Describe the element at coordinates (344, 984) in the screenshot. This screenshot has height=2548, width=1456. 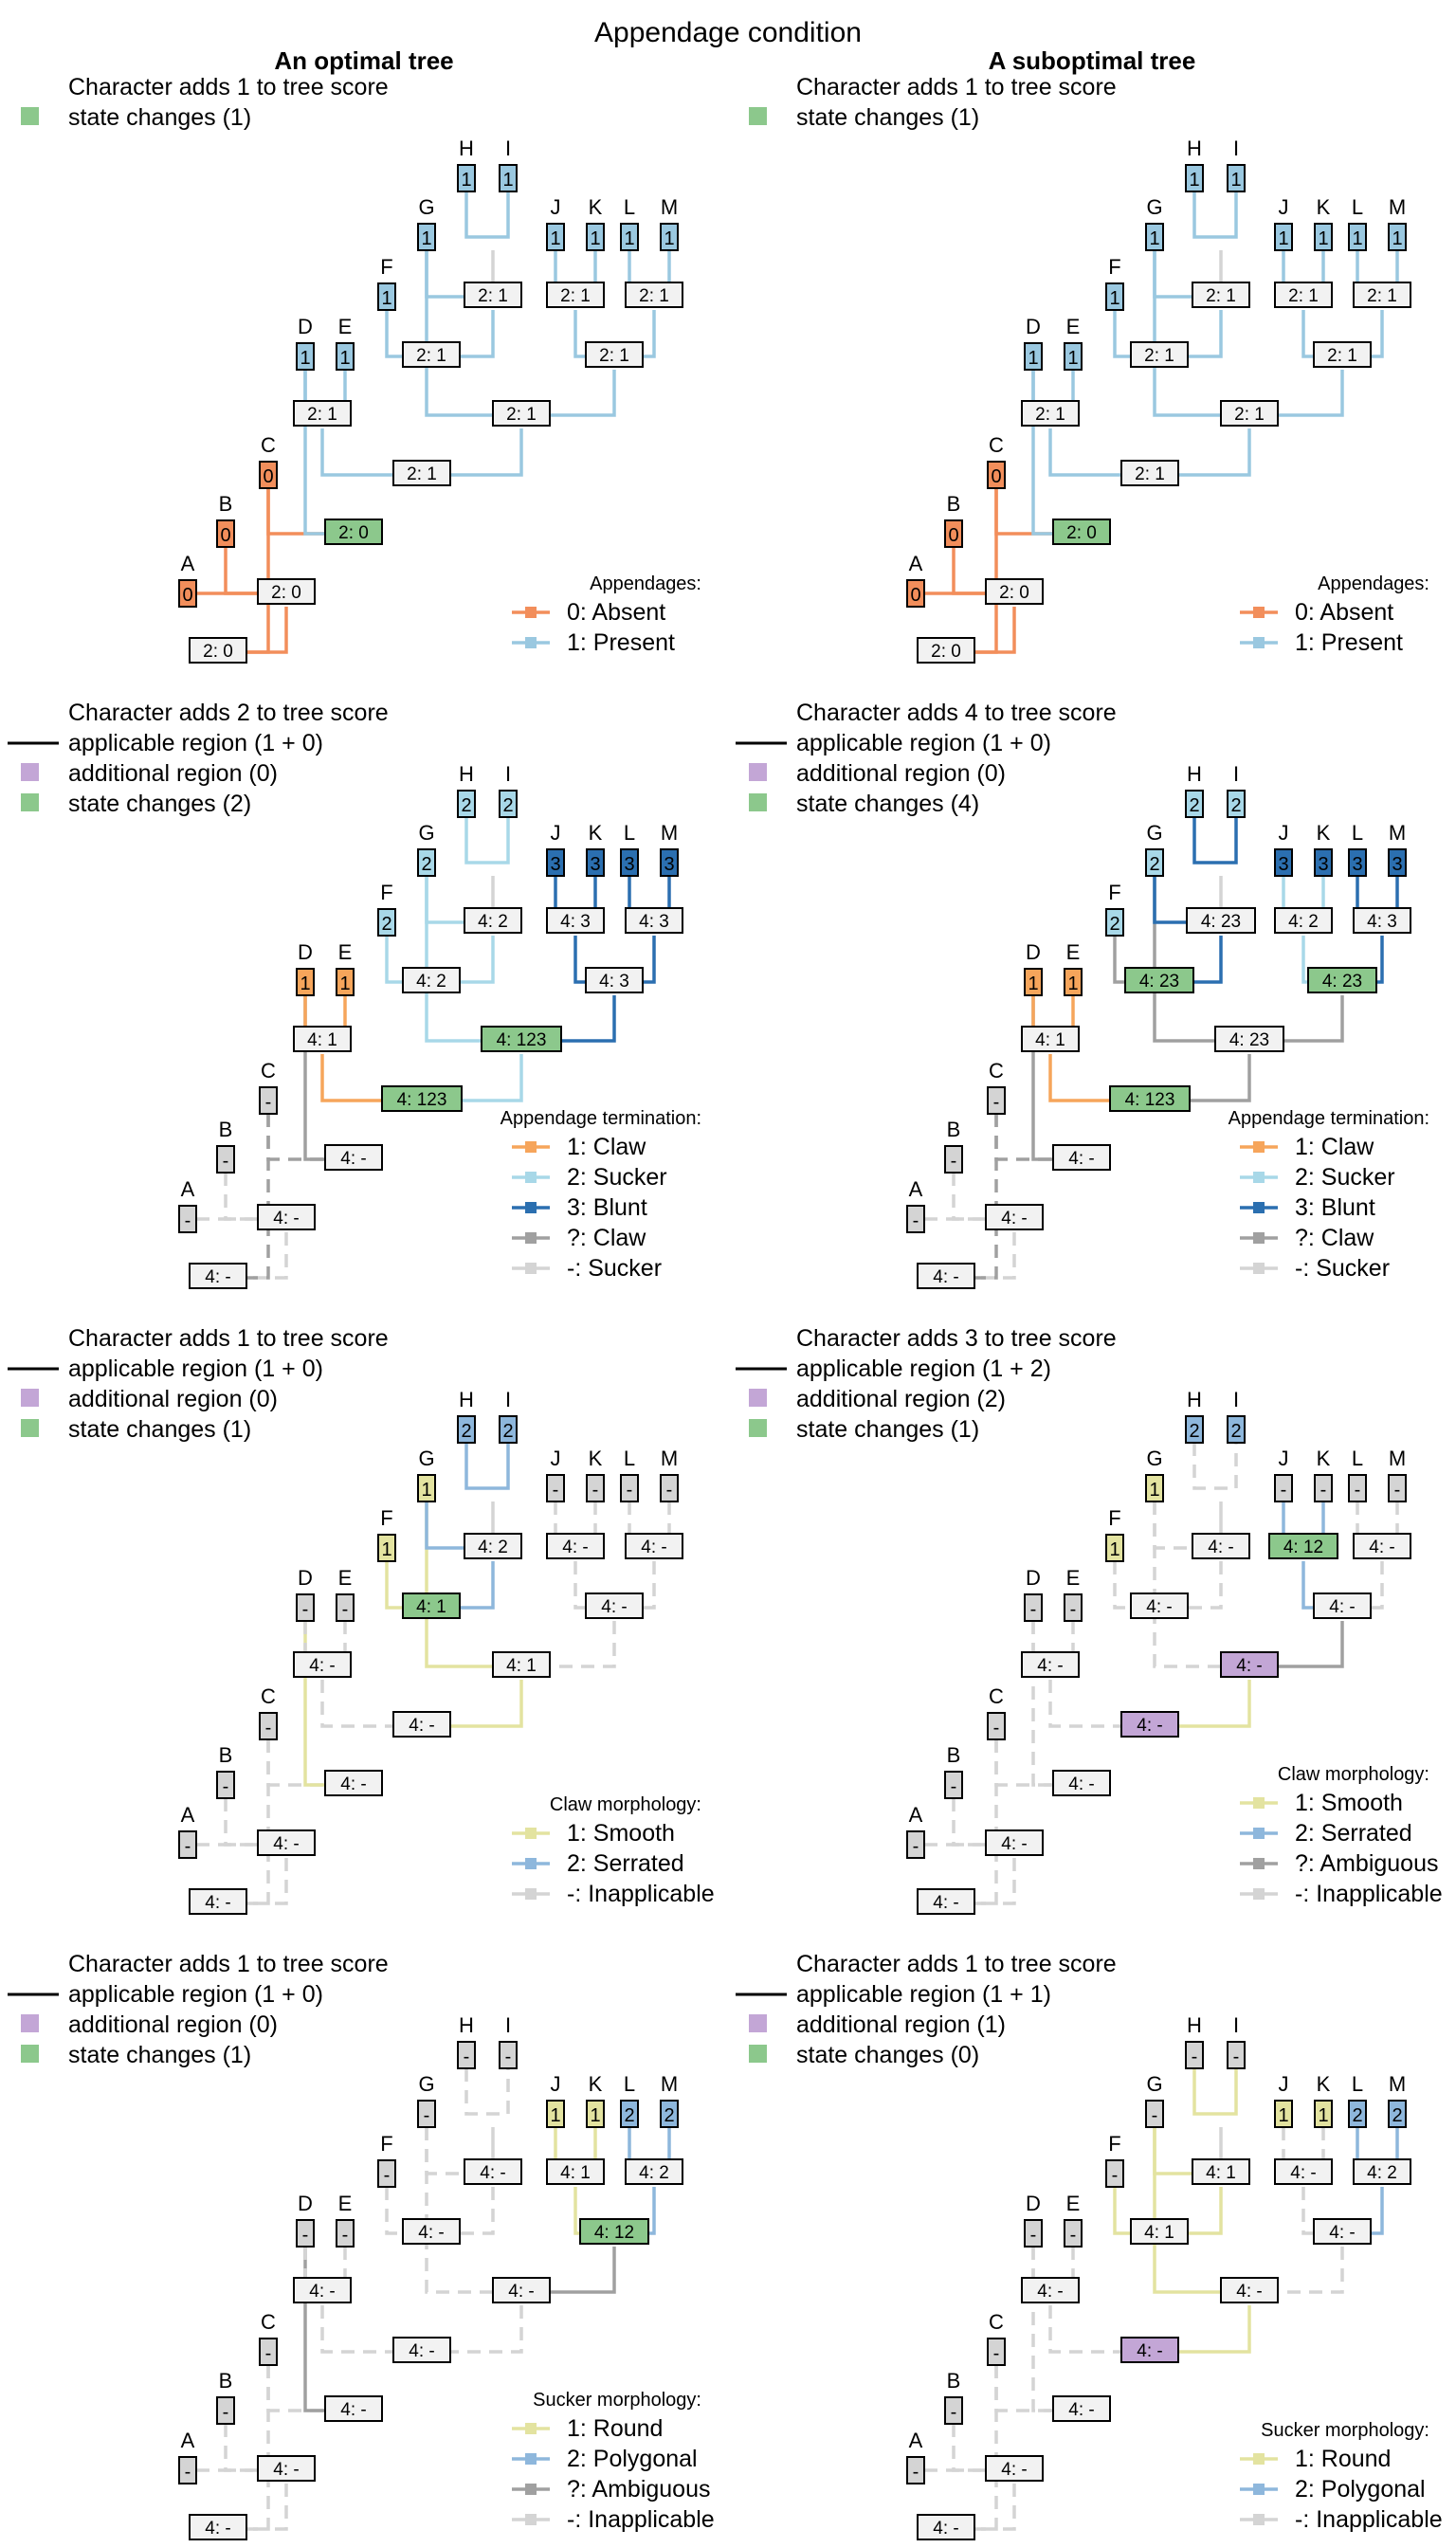
I see `tip-state-E: 1` at that location.